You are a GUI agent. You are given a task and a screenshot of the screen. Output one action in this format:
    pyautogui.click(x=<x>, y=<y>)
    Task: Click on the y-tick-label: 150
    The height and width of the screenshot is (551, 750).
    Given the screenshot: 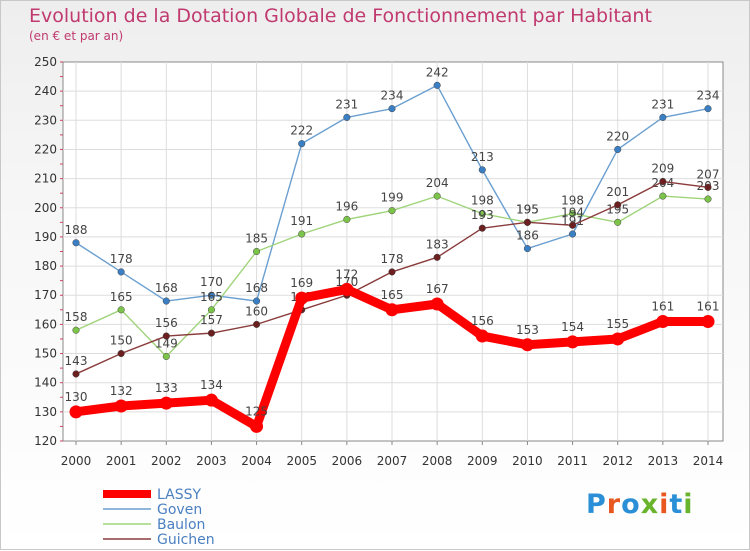 What is the action you would take?
    pyautogui.click(x=45, y=354)
    